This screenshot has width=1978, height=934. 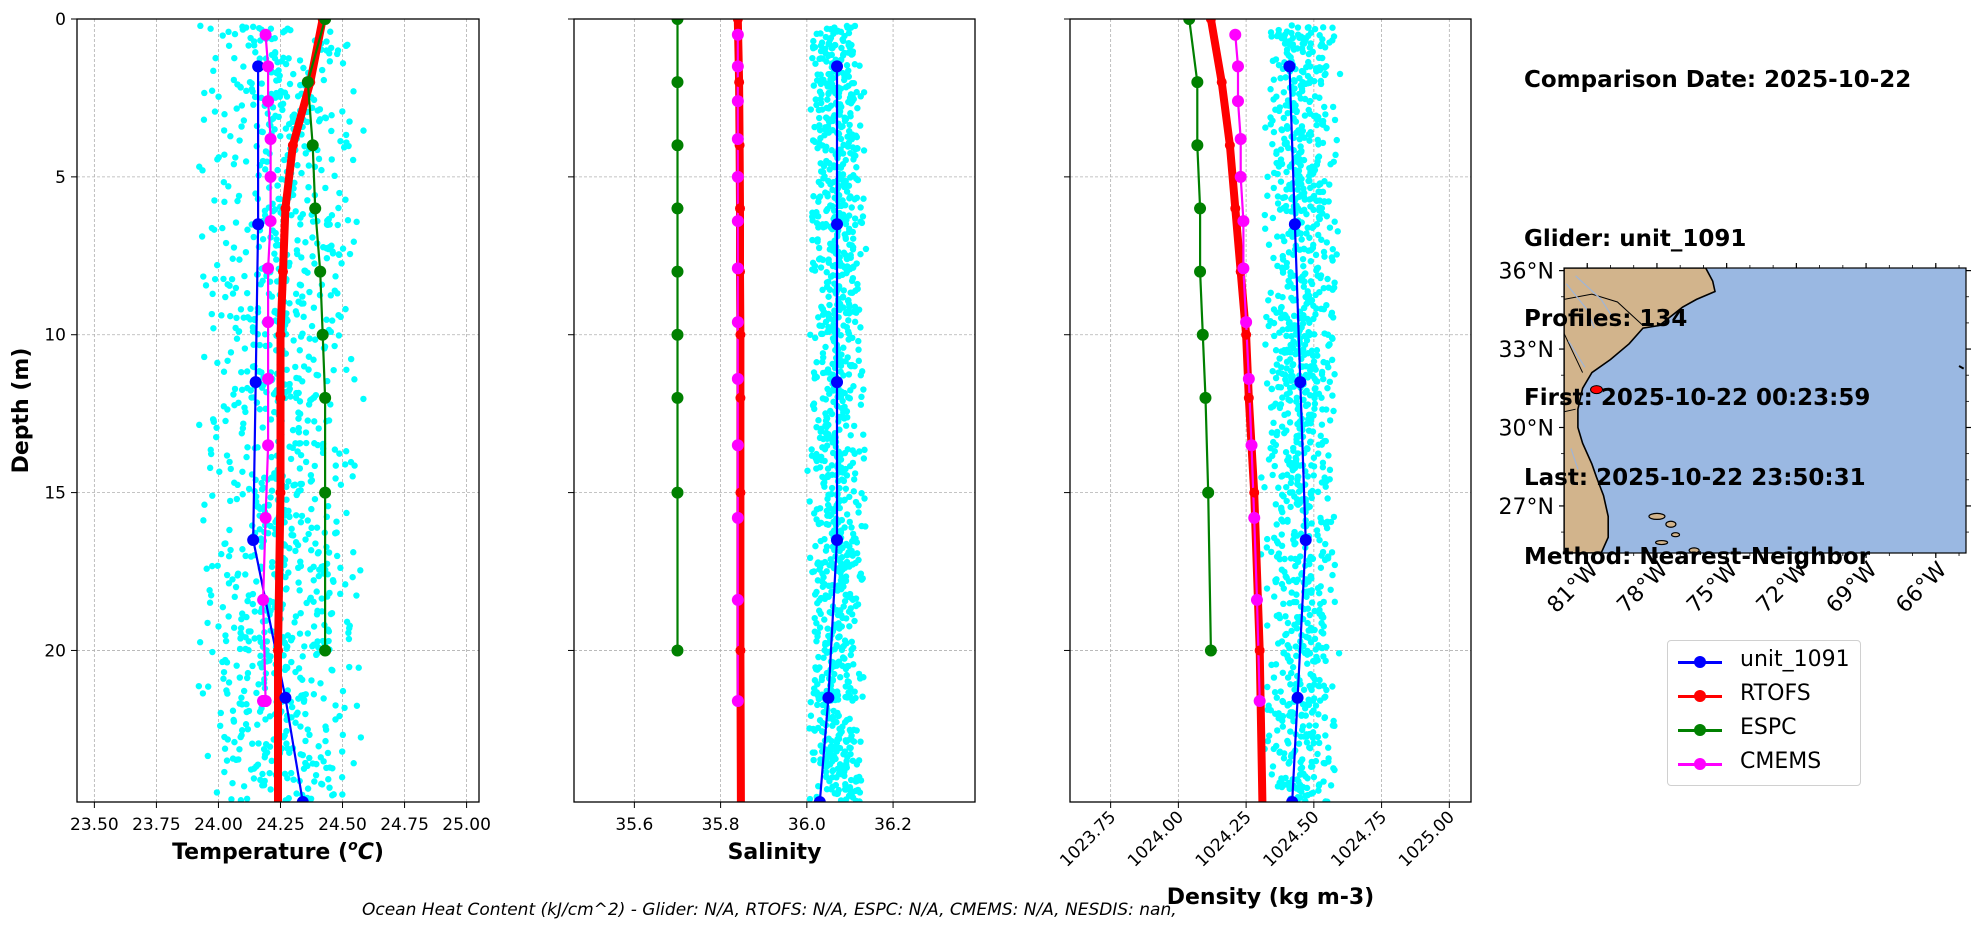 What do you see at coordinates (156, 825) in the screenshot?
I see `x-tick-label: 23.75` at bounding box center [156, 825].